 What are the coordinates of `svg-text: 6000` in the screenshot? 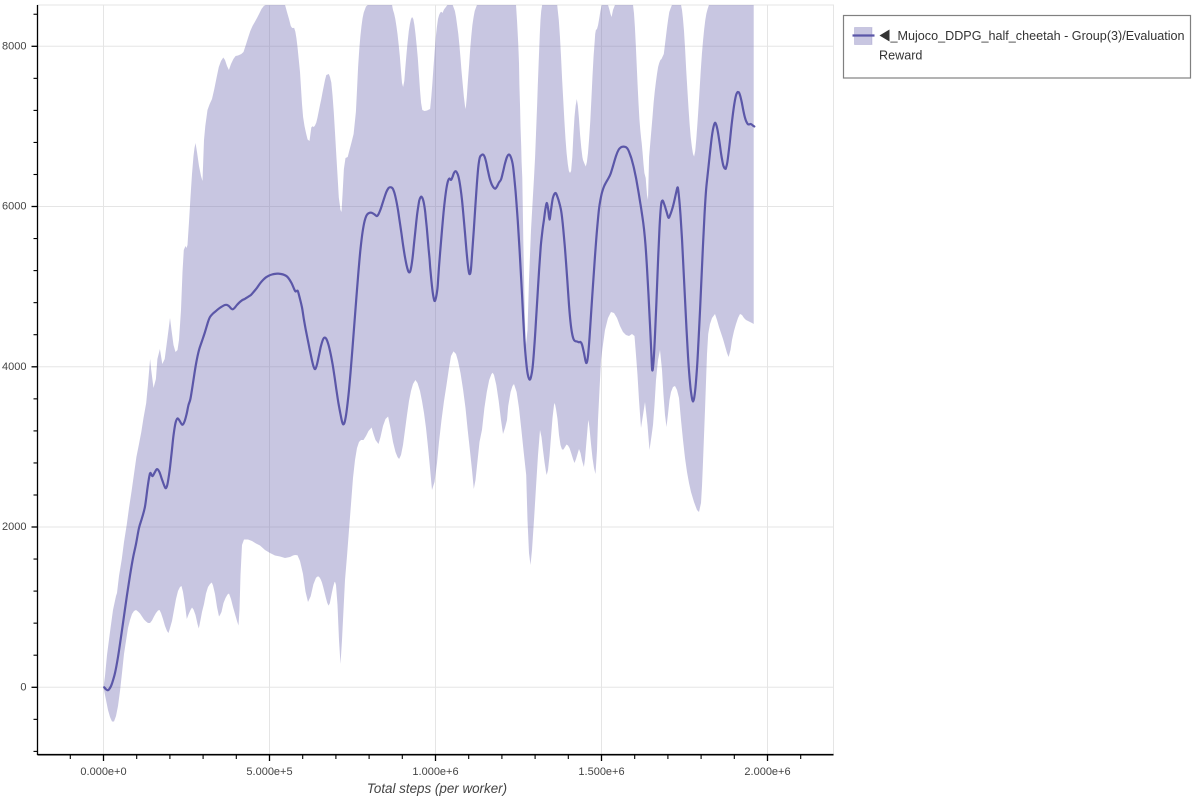 It's located at (14, 207).